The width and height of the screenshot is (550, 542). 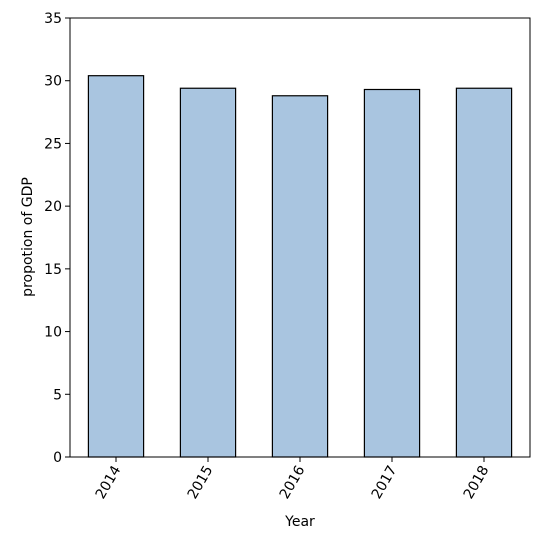 I want to click on y-tick-label: 0, so click(x=57, y=458).